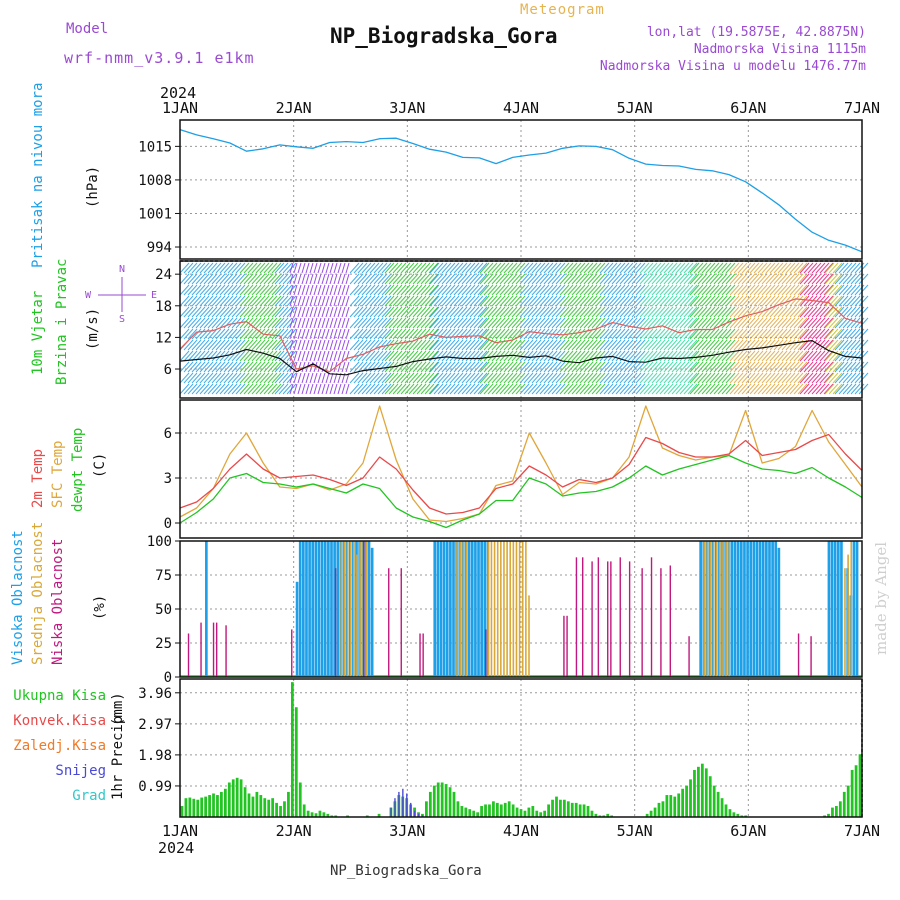 The image size is (900, 900). Describe the element at coordinates (567, 646) in the screenshot. I see `cloud-low-bar` at that location.